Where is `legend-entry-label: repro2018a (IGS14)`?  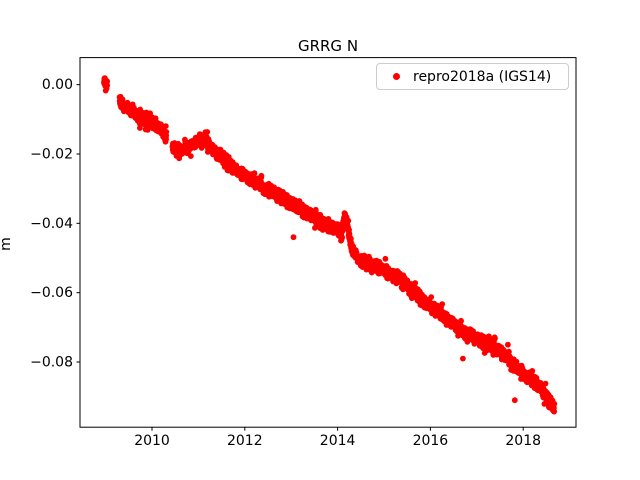 legend-entry-label: repro2018a (IGS14) is located at coordinates (482, 76).